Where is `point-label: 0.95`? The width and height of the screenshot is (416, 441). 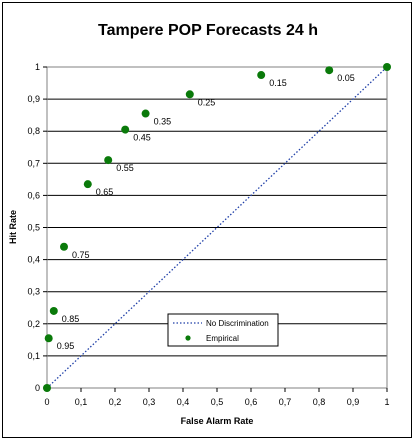
point-label: 0.95 is located at coordinates (66, 346).